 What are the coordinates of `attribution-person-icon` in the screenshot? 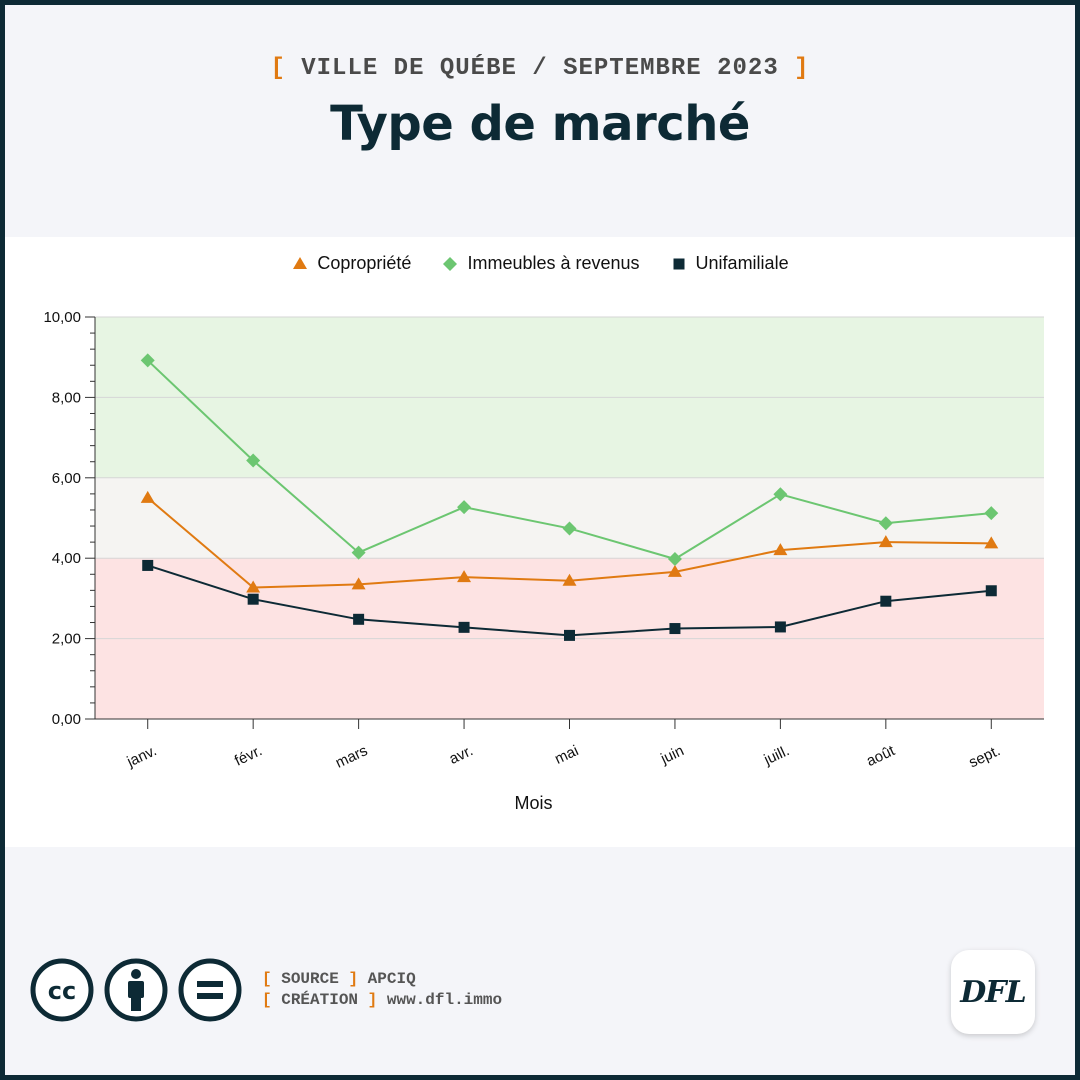 It's located at (136, 990).